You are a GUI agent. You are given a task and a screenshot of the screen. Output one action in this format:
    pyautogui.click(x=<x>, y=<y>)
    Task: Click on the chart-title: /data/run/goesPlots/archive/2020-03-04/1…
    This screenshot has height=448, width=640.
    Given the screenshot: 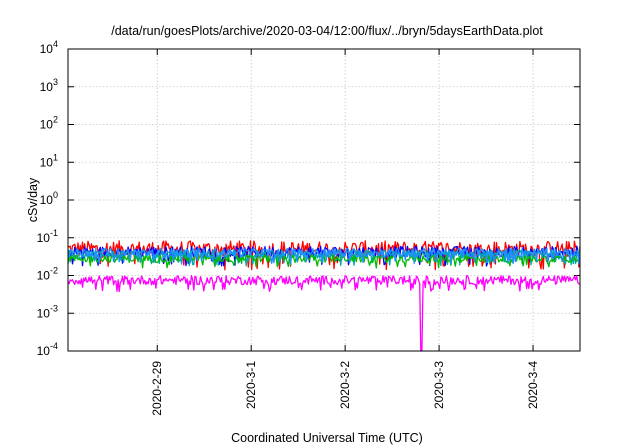 What is the action you would take?
    pyautogui.click(x=327, y=31)
    